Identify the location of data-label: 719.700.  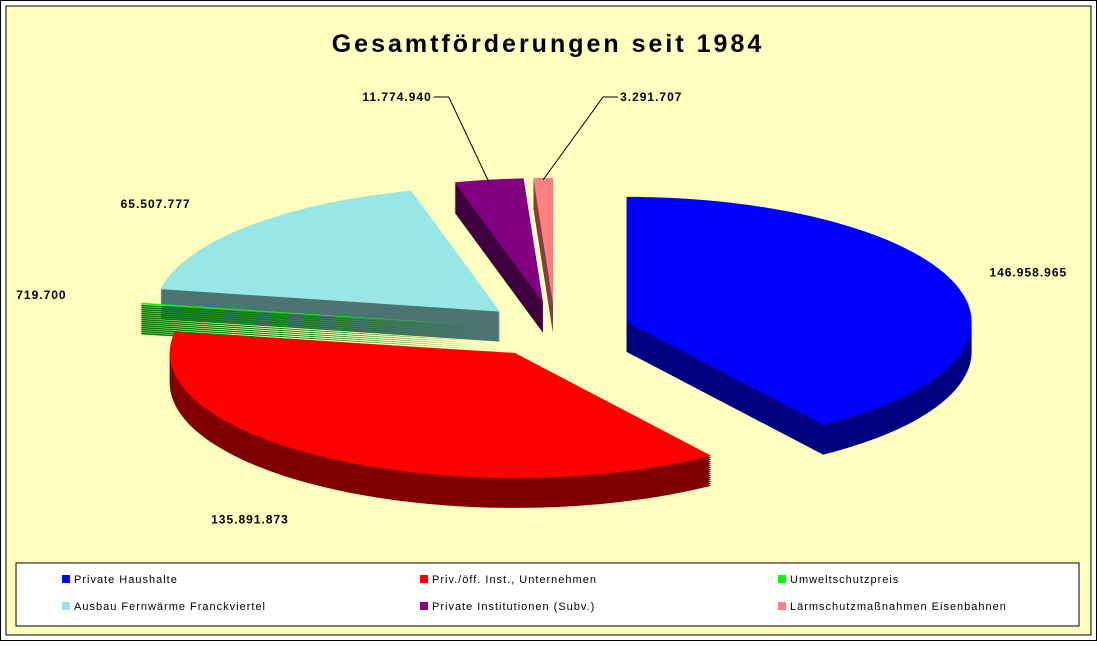
(41, 295).